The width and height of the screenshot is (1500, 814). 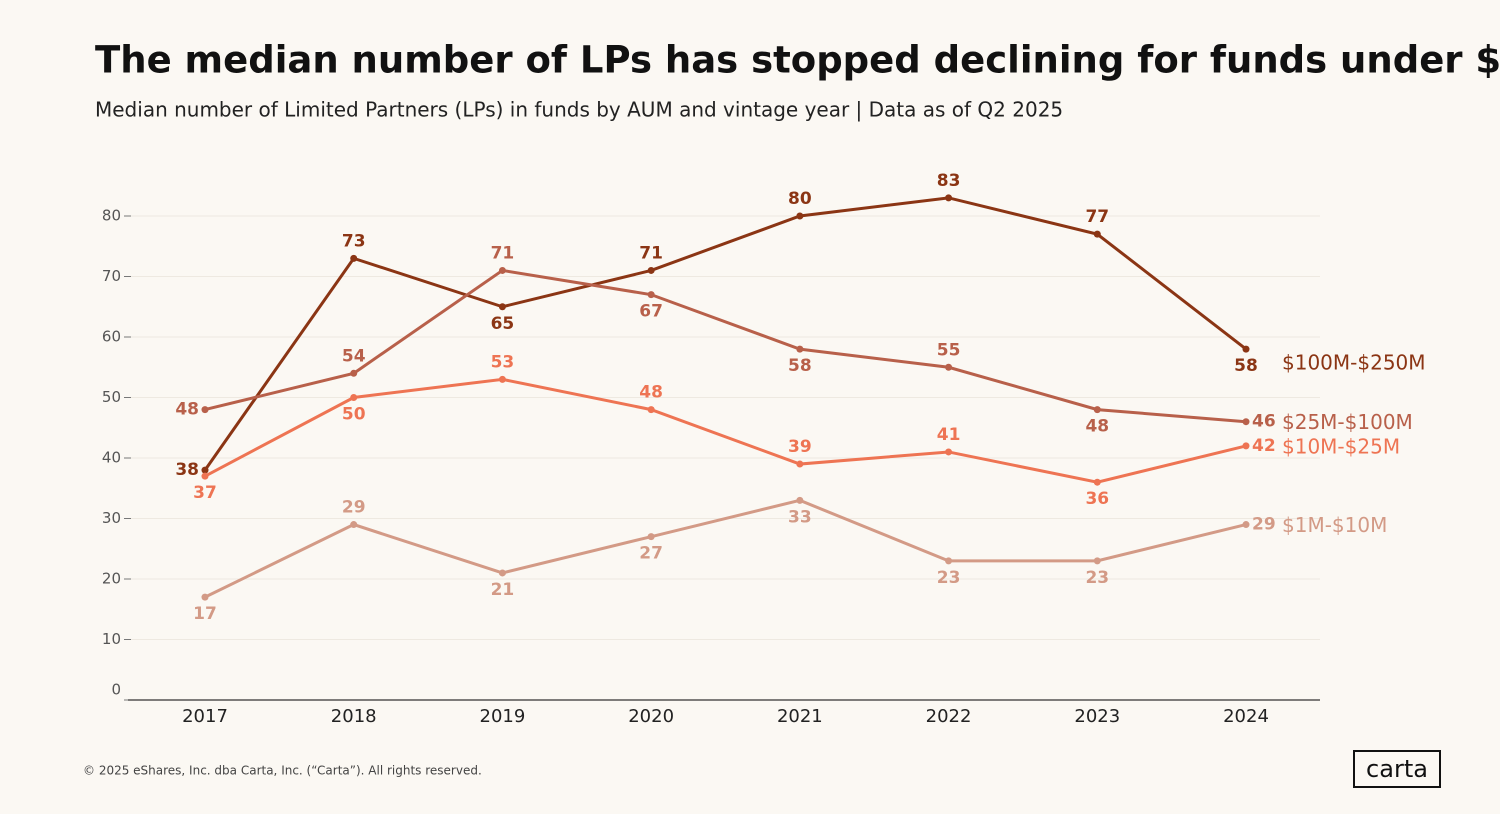 I want to click on data-label: 41, so click(x=949, y=435).